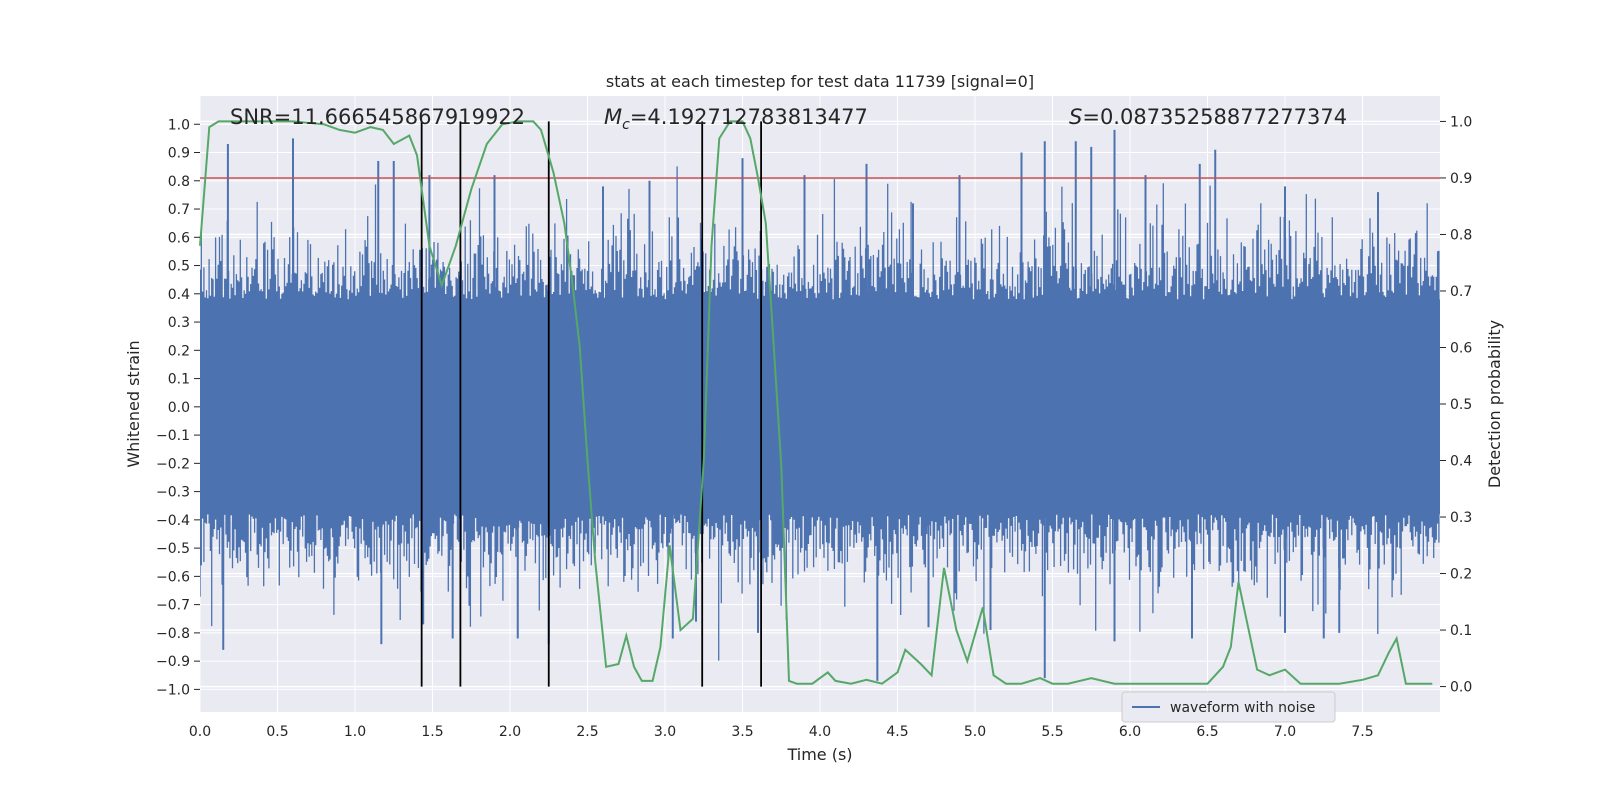  What do you see at coordinates (1461, 631) in the screenshot?
I see `y-right-tick-label: 0.1` at bounding box center [1461, 631].